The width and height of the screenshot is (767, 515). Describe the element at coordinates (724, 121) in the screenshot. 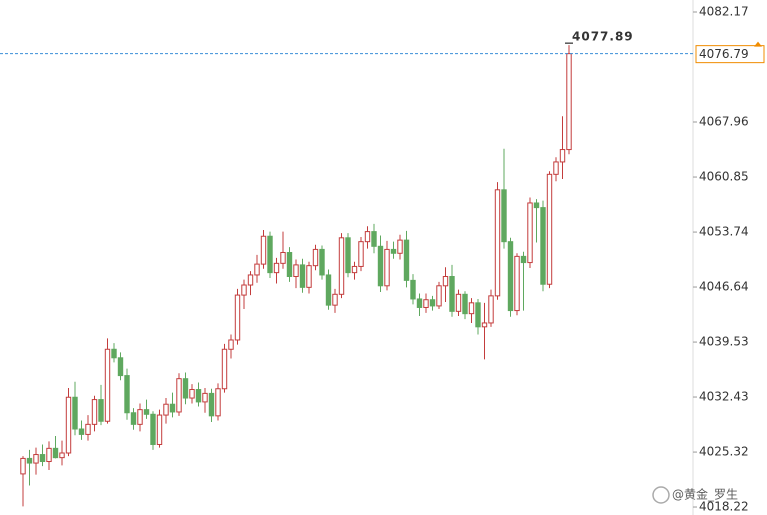

I see `y-tick-label: 4067.96` at that location.